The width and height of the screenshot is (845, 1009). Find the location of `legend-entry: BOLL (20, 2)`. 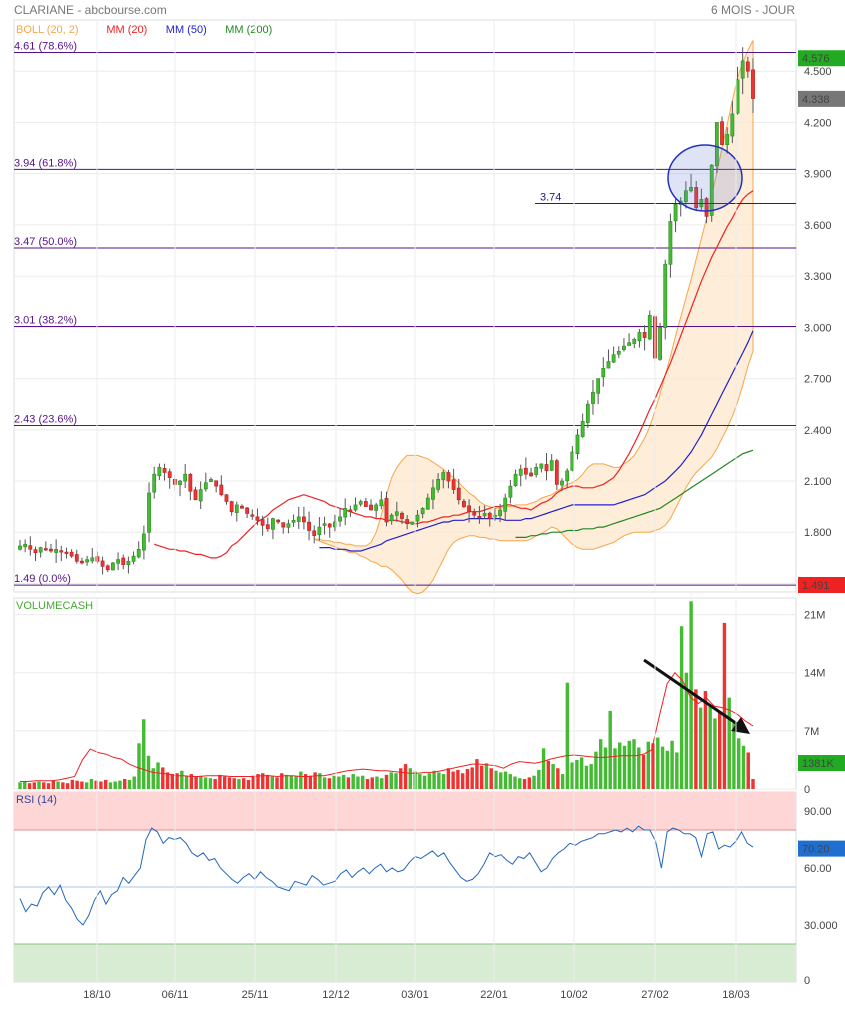

legend-entry: BOLL (20, 2) is located at coordinates (47, 30).